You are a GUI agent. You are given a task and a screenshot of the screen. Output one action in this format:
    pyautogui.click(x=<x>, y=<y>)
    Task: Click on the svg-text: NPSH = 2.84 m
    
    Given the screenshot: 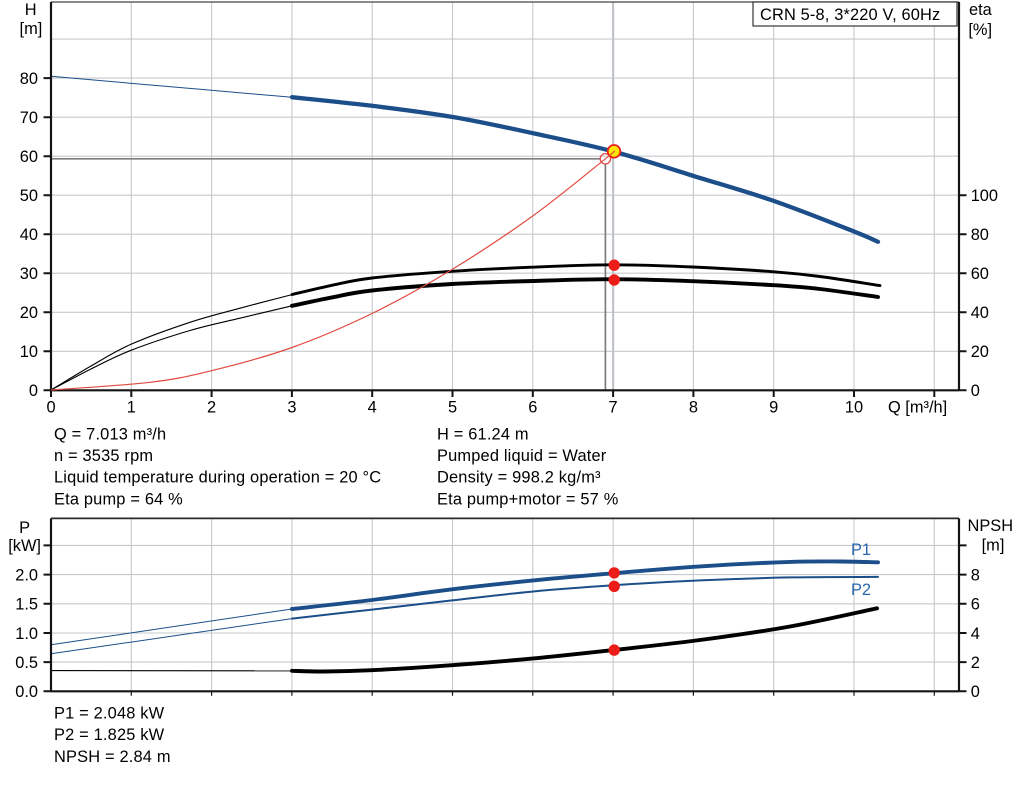 What is the action you would take?
    pyautogui.click(x=112, y=757)
    